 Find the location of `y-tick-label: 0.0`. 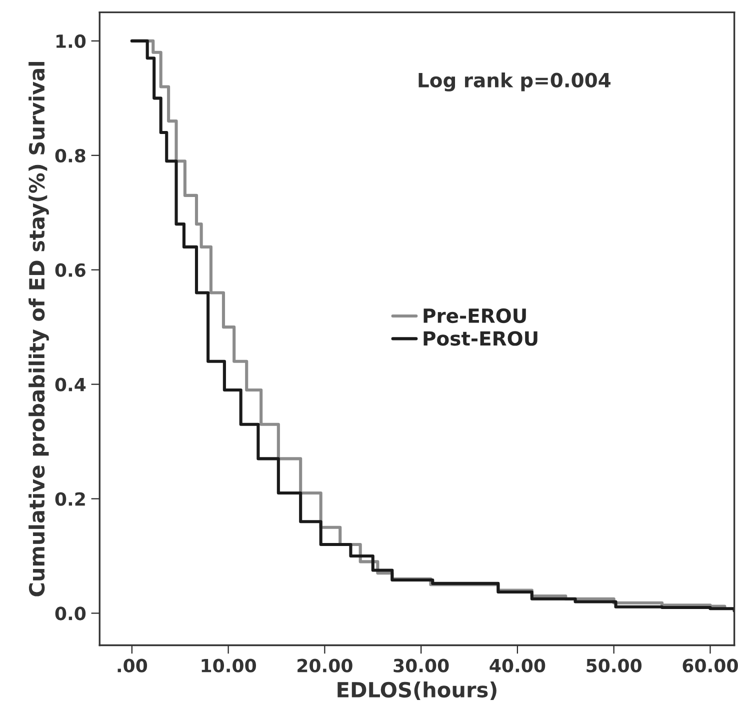

y-tick-label: 0.0 is located at coordinates (70, 613).